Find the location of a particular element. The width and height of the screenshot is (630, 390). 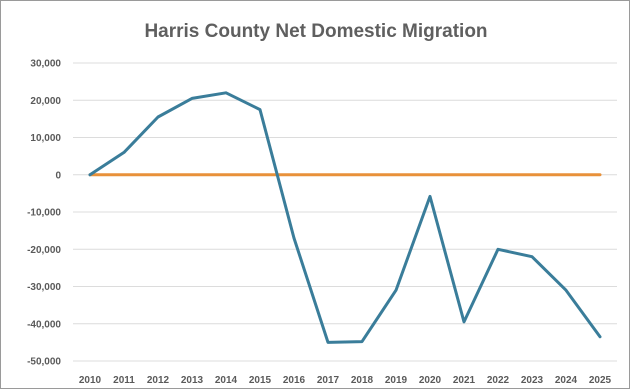

x-tick-label: 2013 is located at coordinates (192, 380).